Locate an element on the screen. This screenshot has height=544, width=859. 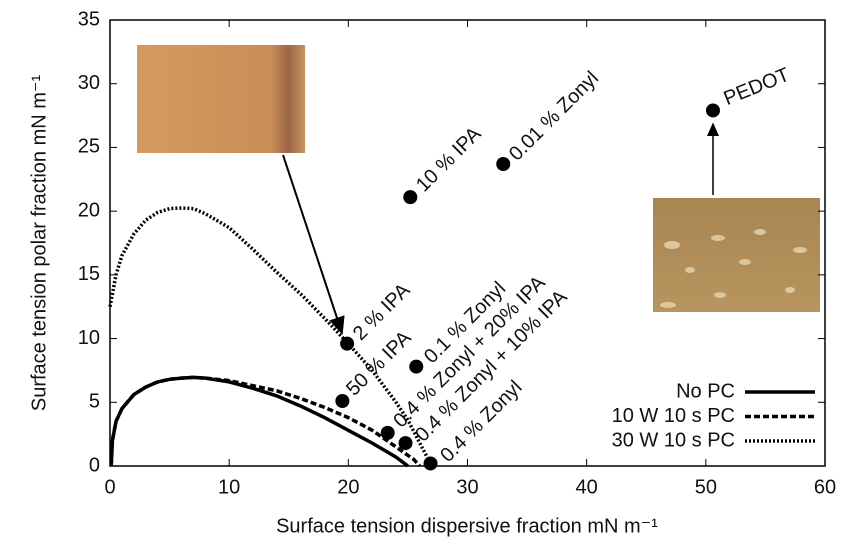
y-axis-label: Surface tension polar fraction mN m⁻¹ is located at coordinates (39, 243).